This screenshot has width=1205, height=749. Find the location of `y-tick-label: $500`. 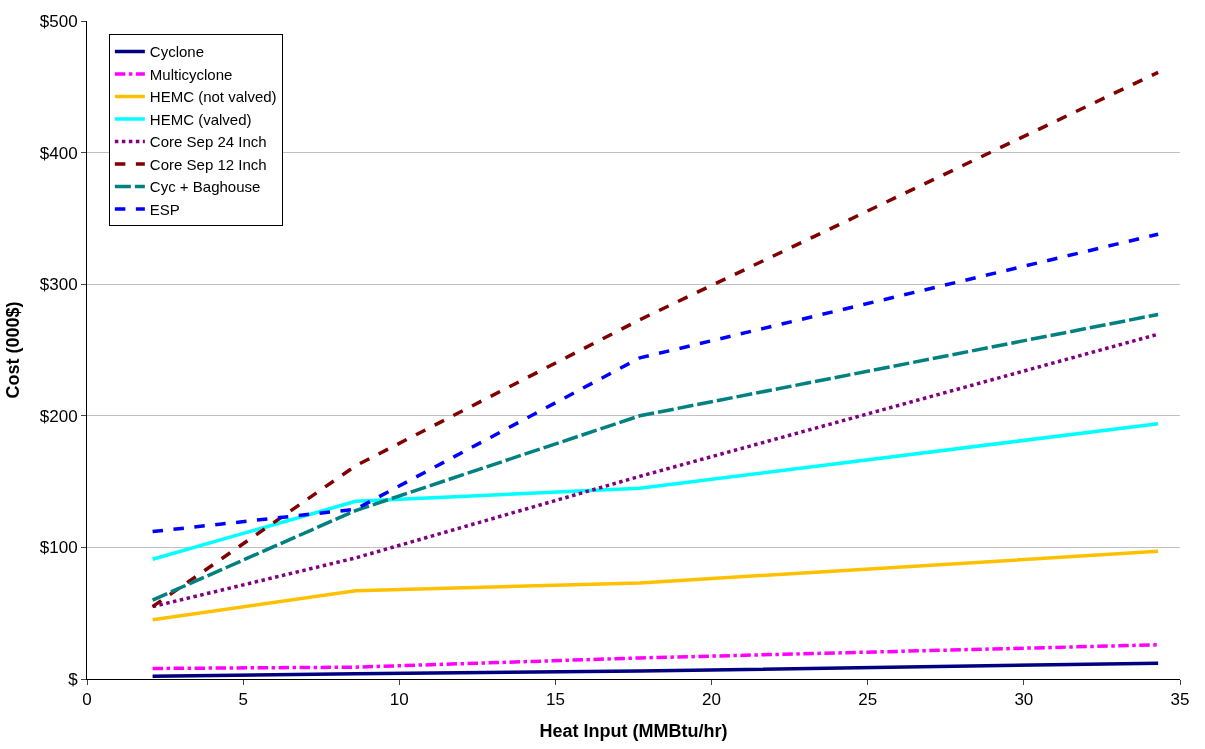

y-tick-label: $500 is located at coordinates (58, 21).